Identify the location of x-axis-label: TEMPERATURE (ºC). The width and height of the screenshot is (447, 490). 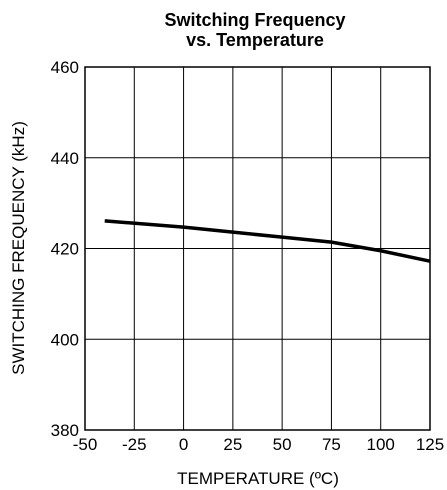
(258, 478).